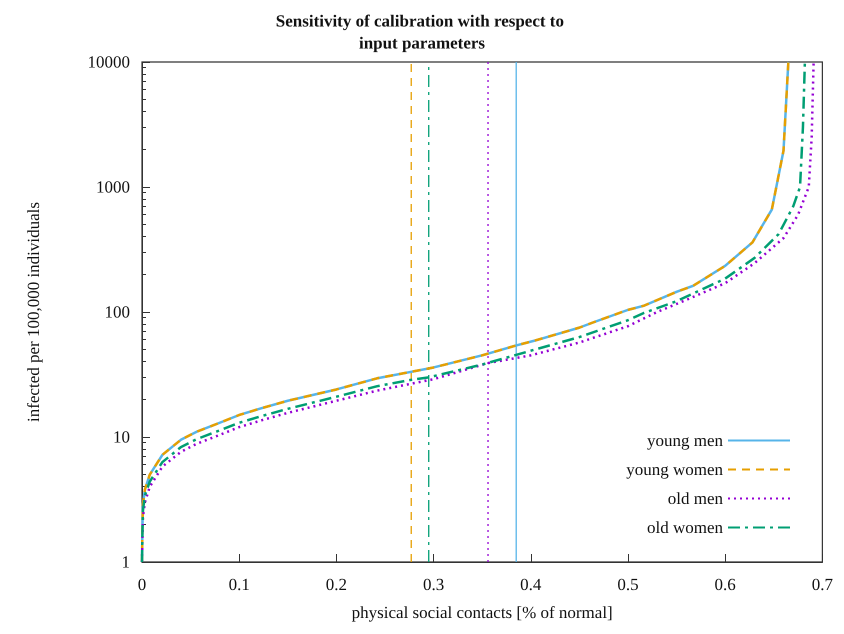 The width and height of the screenshot is (844, 634). Describe the element at coordinates (117, 312) in the screenshot. I see `y-tick-label: 100` at that location.